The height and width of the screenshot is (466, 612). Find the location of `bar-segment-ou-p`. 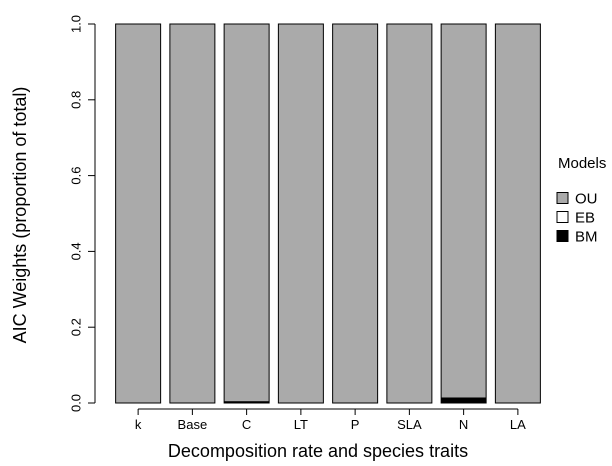

bar-segment-ou-p is located at coordinates (355, 213).